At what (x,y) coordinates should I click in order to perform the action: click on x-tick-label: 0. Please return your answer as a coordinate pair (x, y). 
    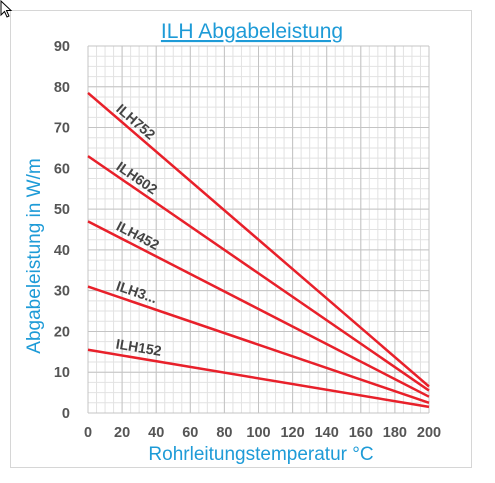
    Looking at the image, I should click on (88, 433).